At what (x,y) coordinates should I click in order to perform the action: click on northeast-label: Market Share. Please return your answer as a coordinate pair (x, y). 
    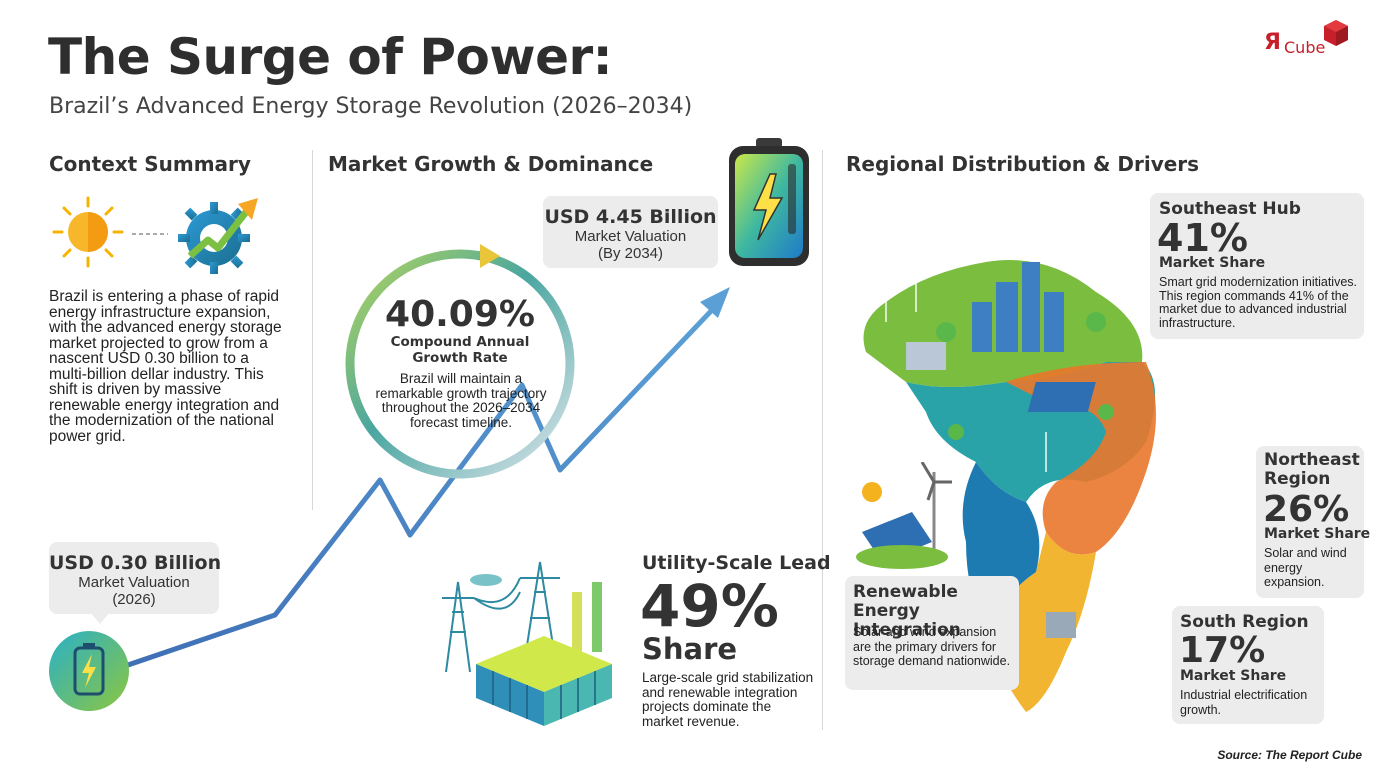
    Looking at the image, I should click on (1317, 534).